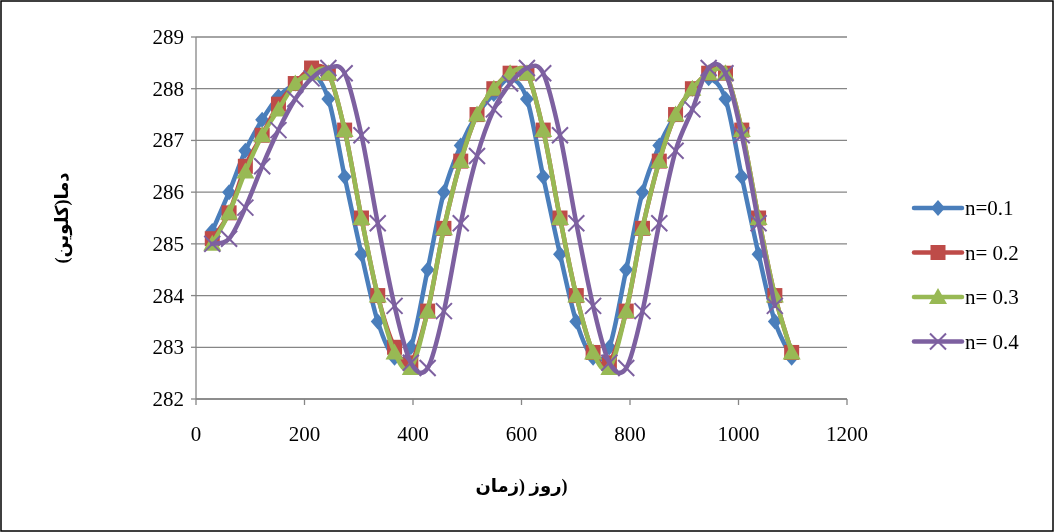 Image resolution: width=1054 pixels, height=532 pixels. What do you see at coordinates (168, 347) in the screenshot?
I see `y-tick-label: 283` at bounding box center [168, 347].